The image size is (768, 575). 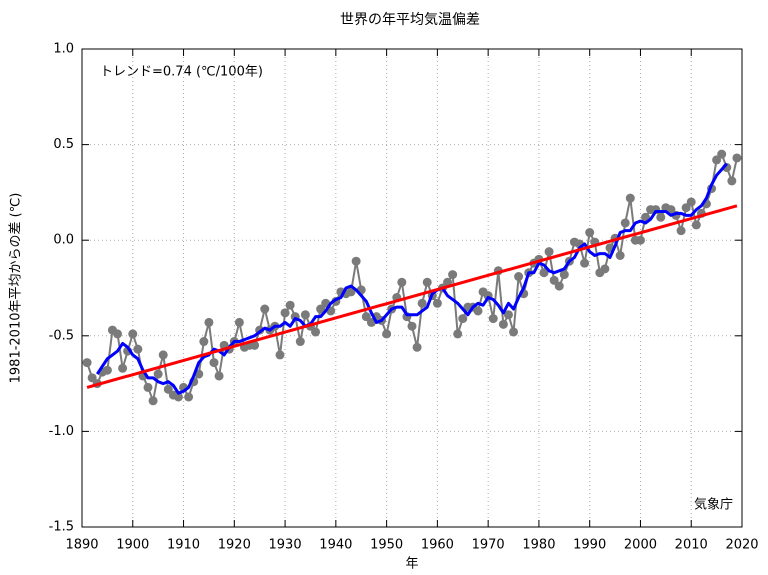 I want to click on x-tick-label: 1930, so click(x=285, y=545).